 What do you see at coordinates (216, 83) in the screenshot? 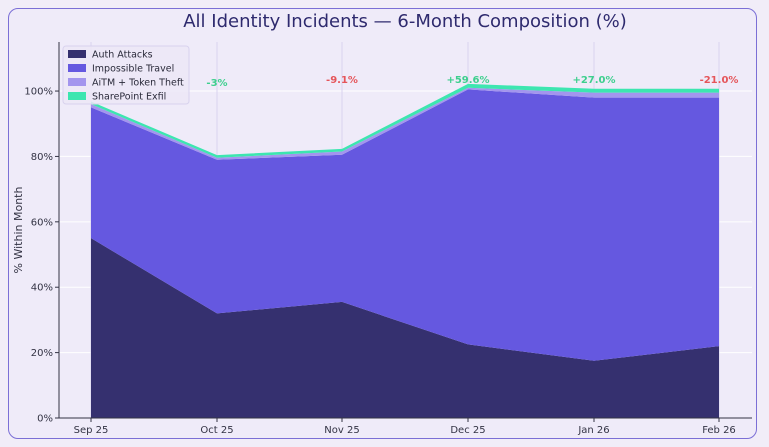
I see `change-annotation: -3%` at bounding box center [216, 83].